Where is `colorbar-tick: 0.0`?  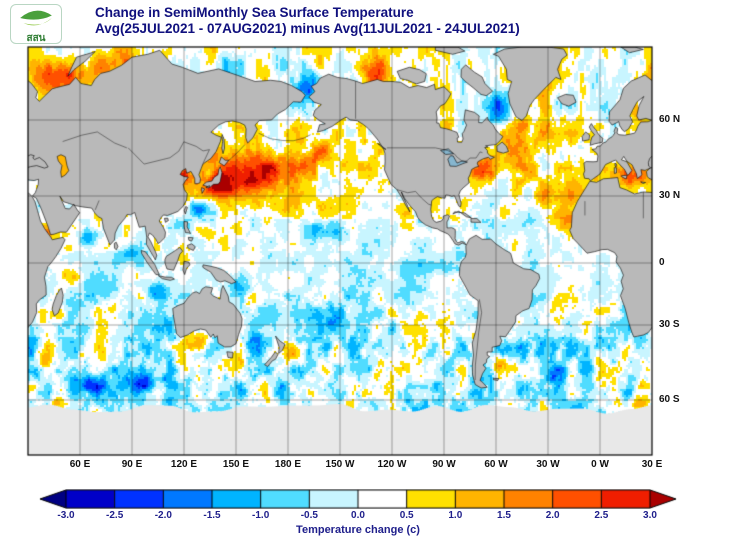
colorbar-tick: 0.0 is located at coordinates (358, 515).